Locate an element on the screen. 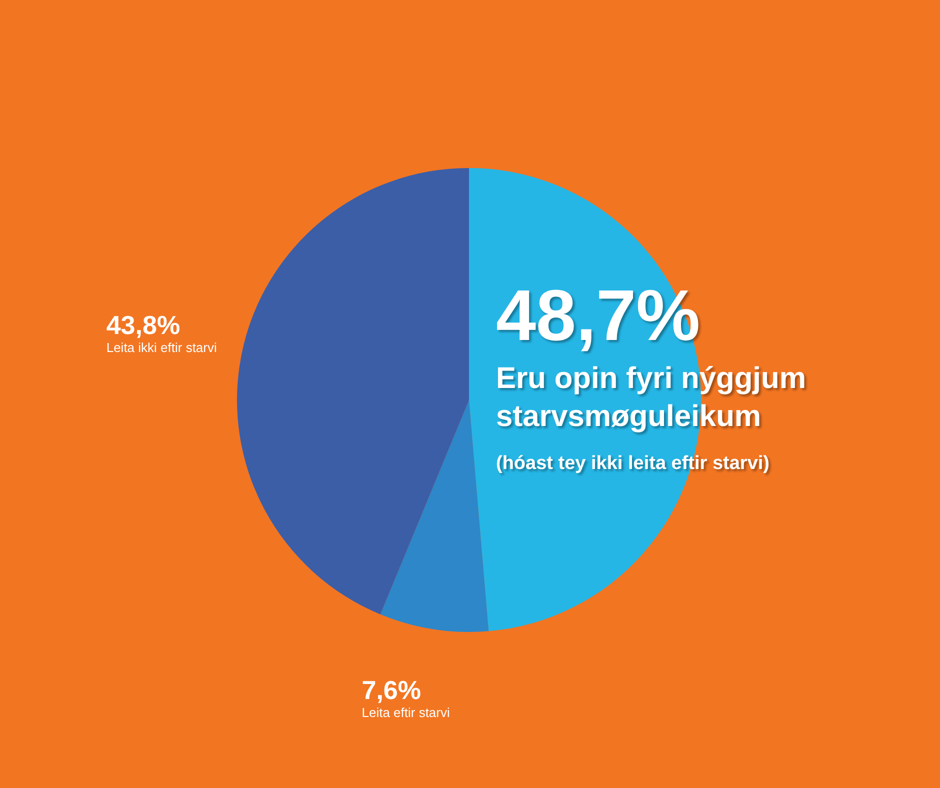  data-label: 7,6% is located at coordinates (391, 689).